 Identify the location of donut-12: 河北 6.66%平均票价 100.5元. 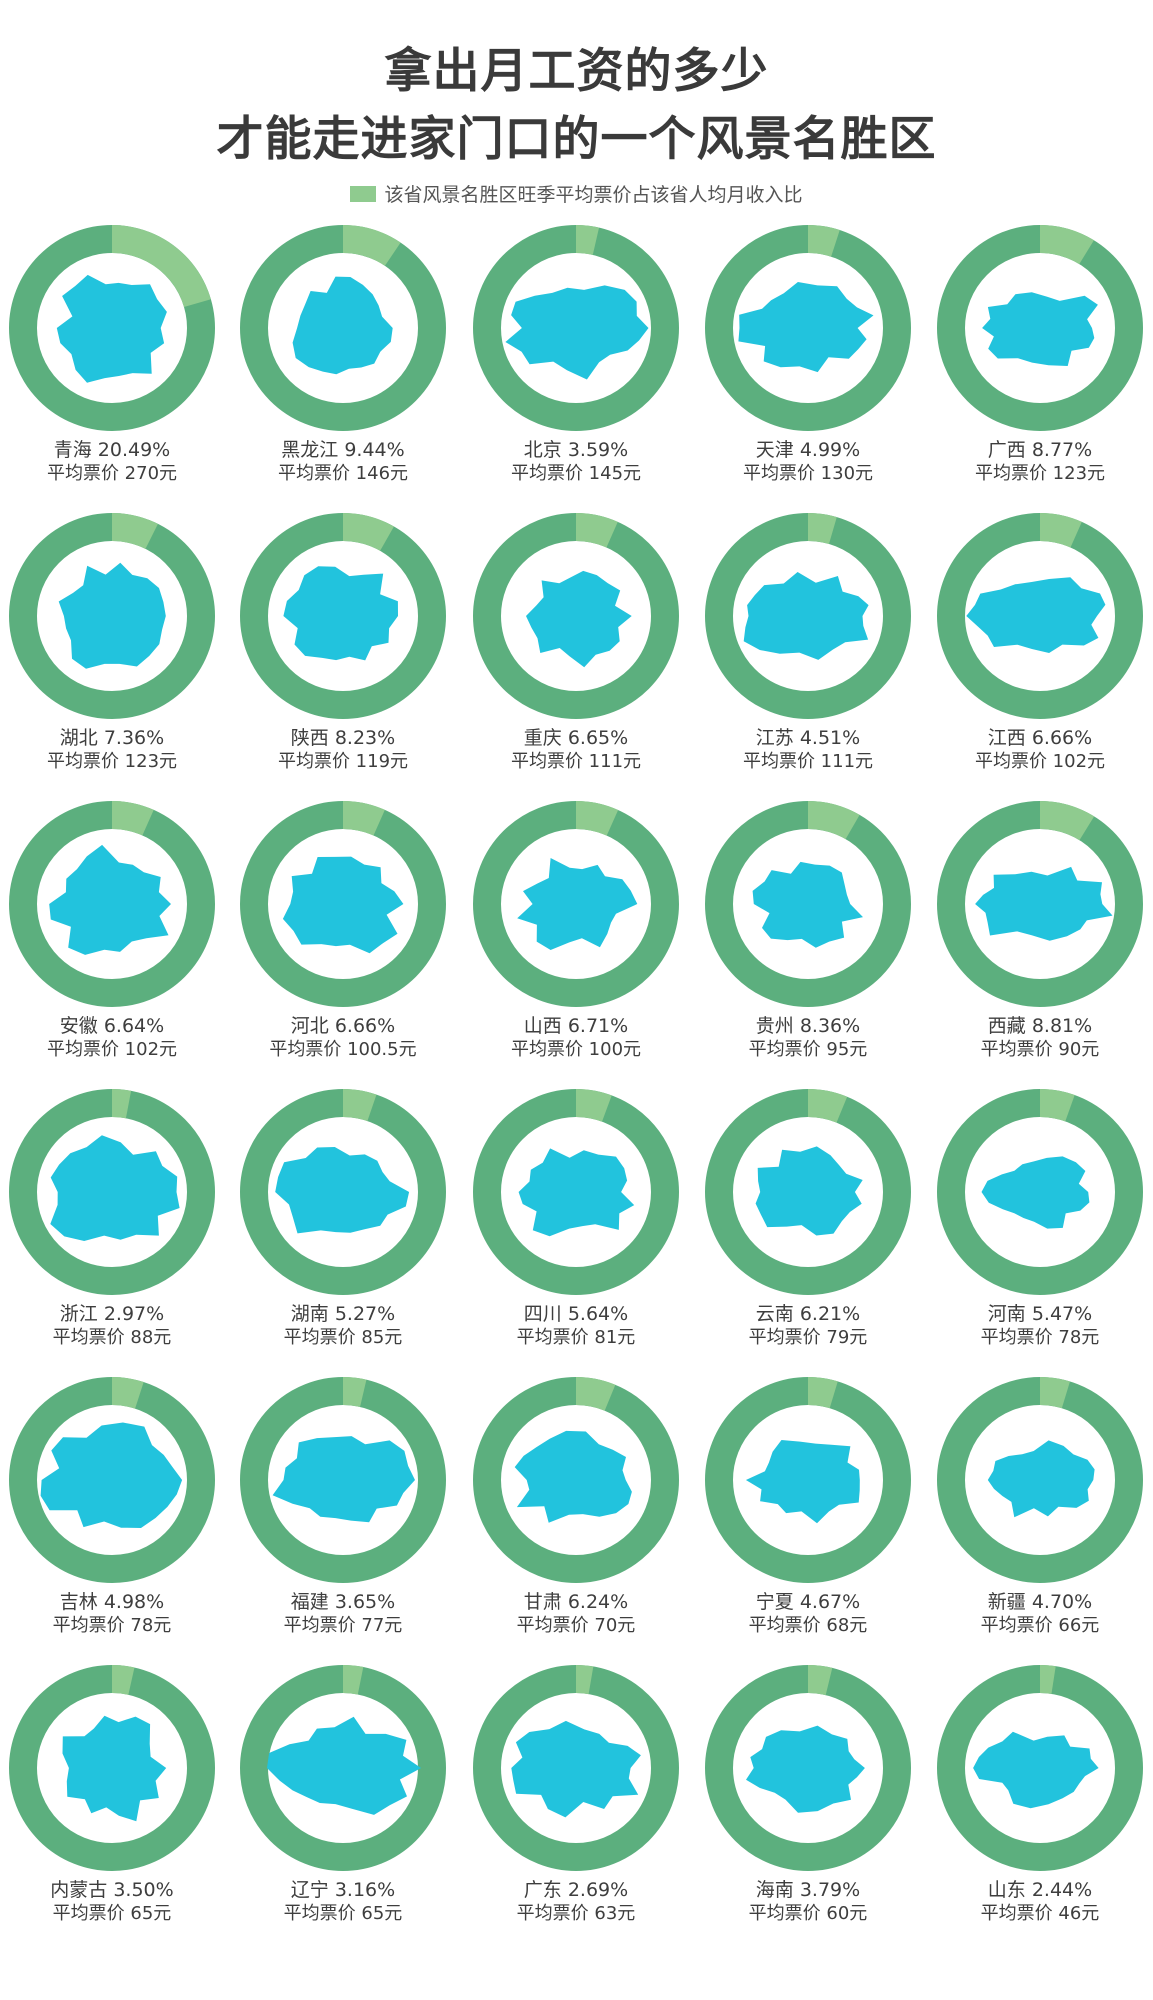
(343, 930).